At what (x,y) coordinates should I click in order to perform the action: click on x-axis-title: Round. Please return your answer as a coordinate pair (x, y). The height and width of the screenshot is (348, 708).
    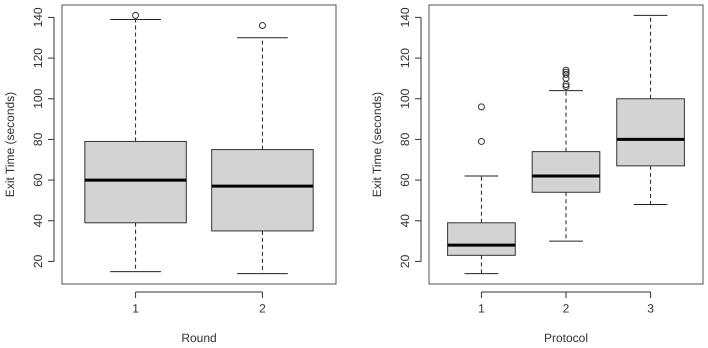
    Looking at the image, I should click on (199, 338).